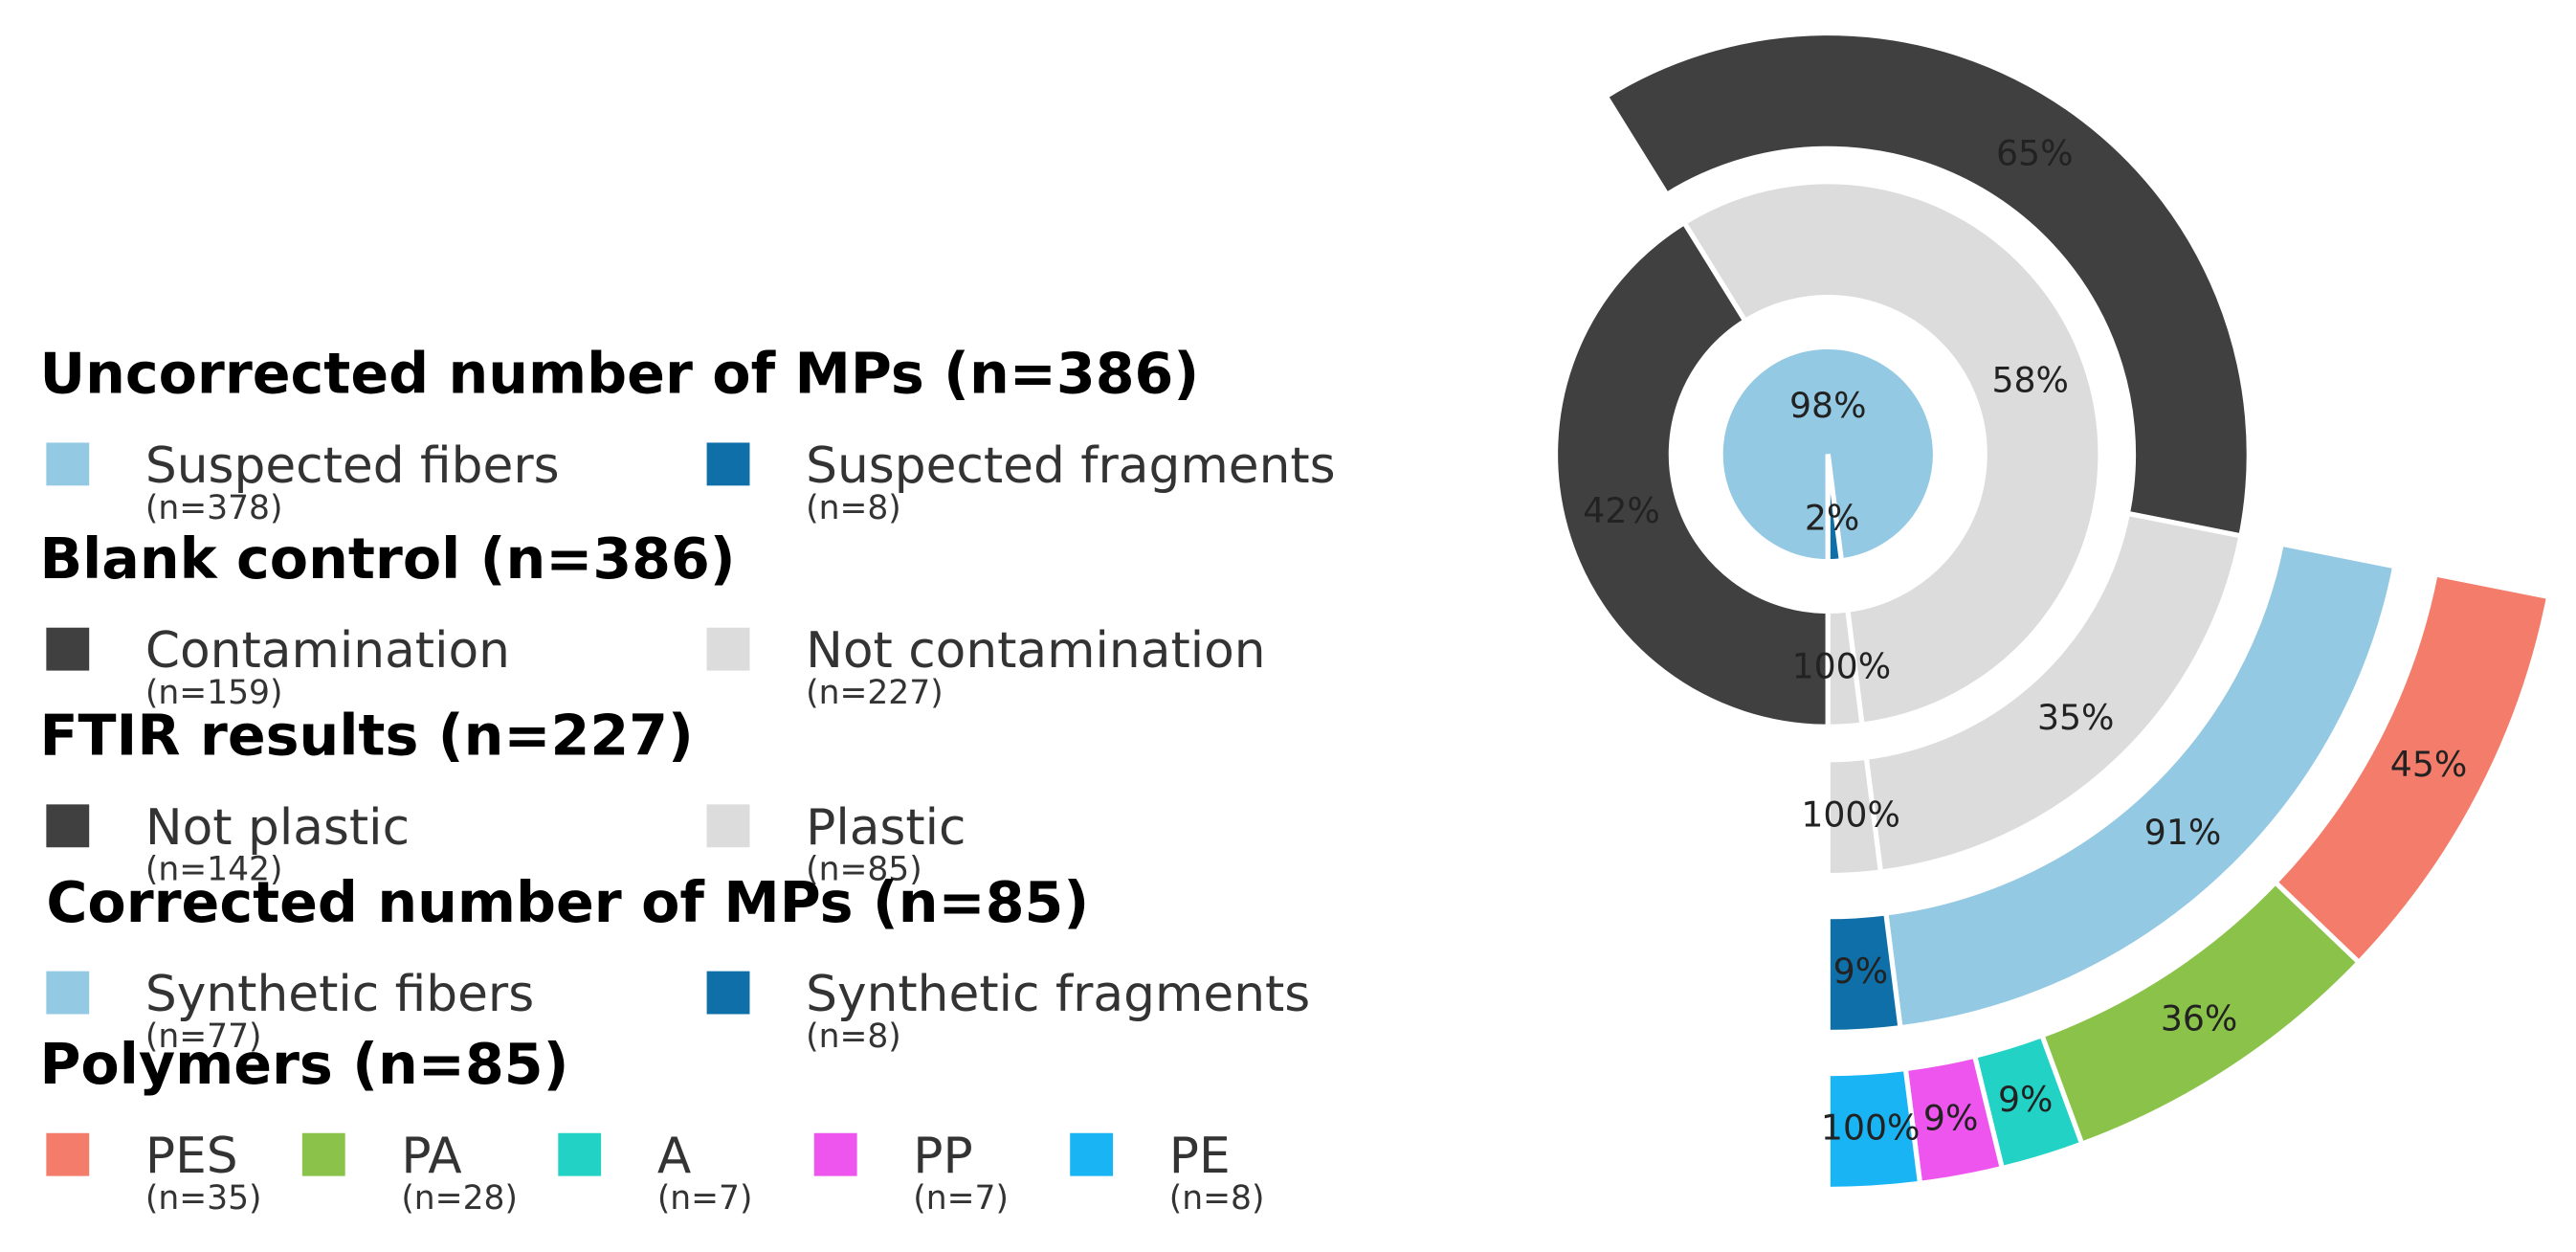  I want to click on legend-title: Uncorrected number of MPs (n=386), so click(619, 374).